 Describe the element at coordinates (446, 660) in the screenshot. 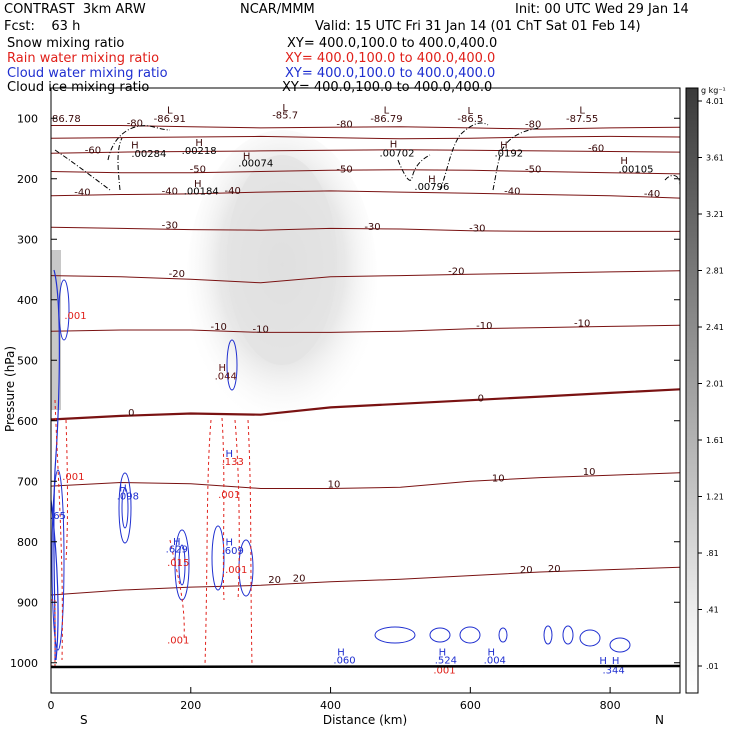

I see `contour-label: .524` at that location.